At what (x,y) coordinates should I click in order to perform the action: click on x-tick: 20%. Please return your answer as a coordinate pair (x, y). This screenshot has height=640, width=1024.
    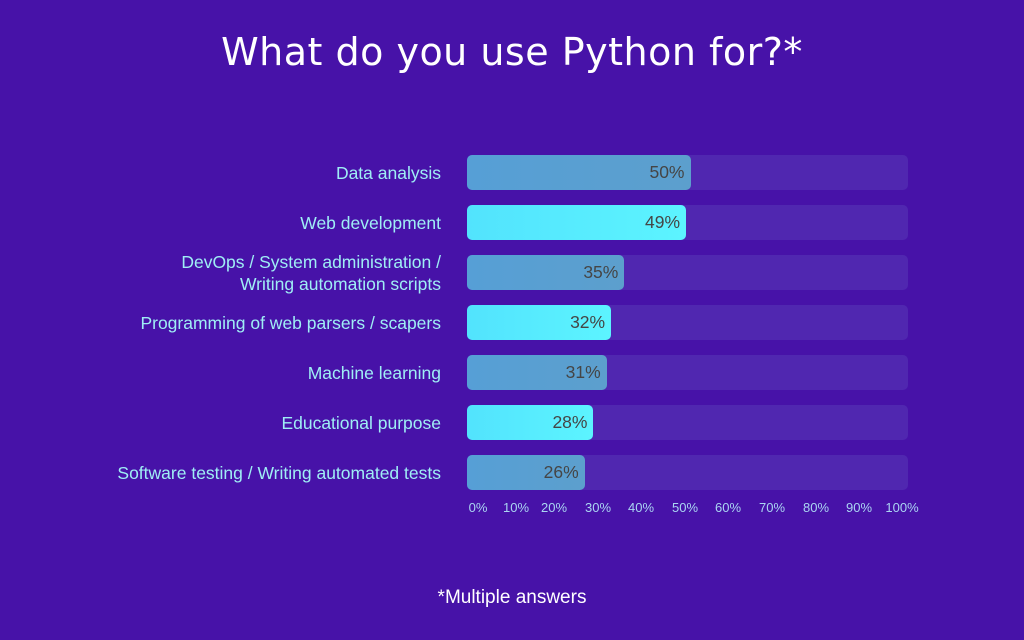
    Looking at the image, I should click on (554, 507).